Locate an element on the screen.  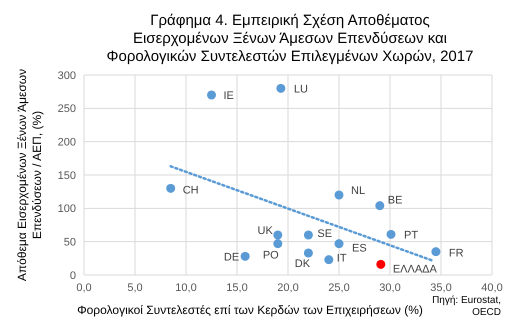
x-tick-label: 40,0 is located at coordinates (492, 288).